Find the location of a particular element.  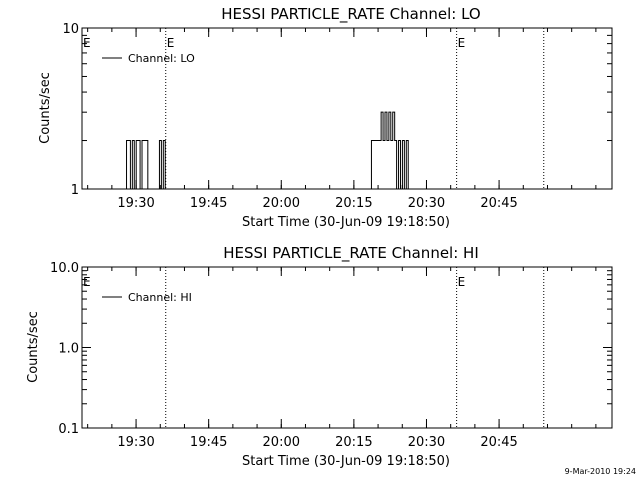

hi-x-tick-label: 20:45 is located at coordinates (498, 442).